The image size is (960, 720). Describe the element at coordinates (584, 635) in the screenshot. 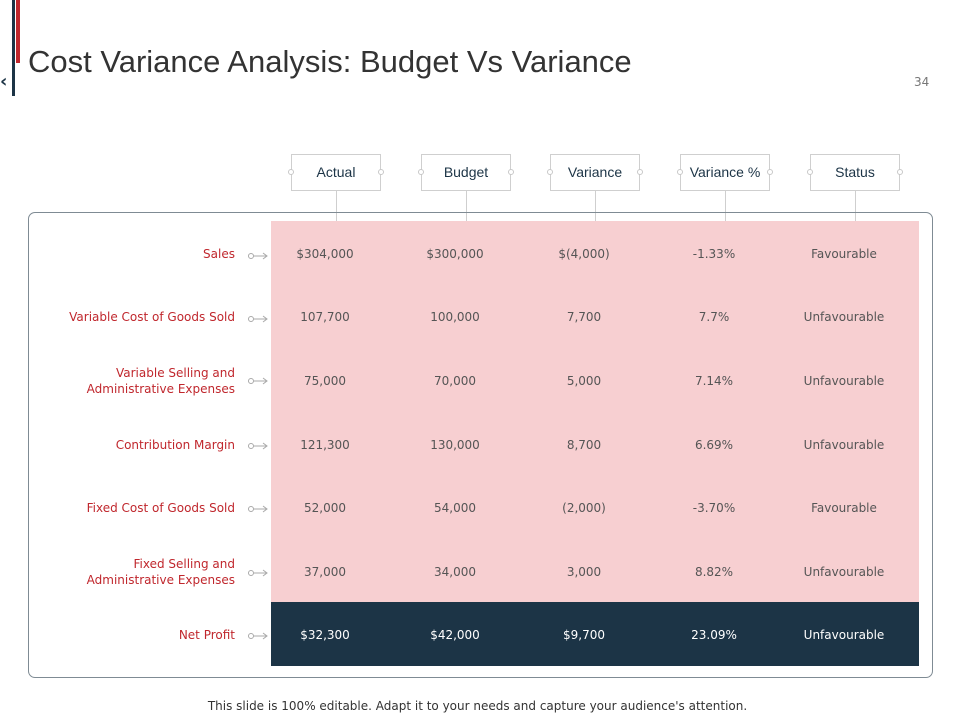

I see `cell-net-profit-variance: $9,700` at that location.